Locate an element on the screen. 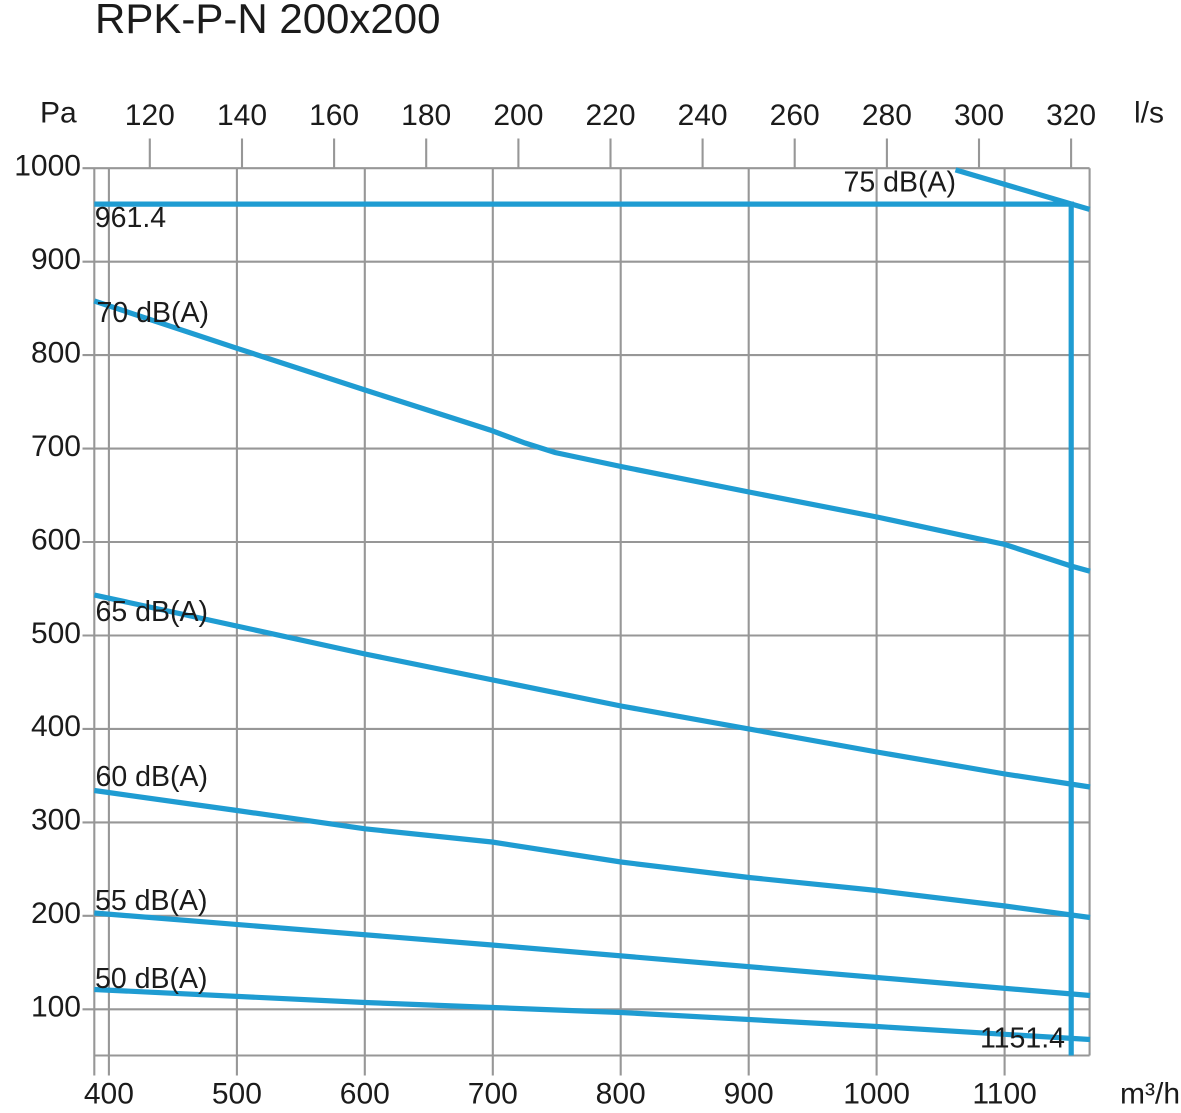 The image size is (1181, 1113). svg-text: 60 dB(A) is located at coordinates (152, 777).